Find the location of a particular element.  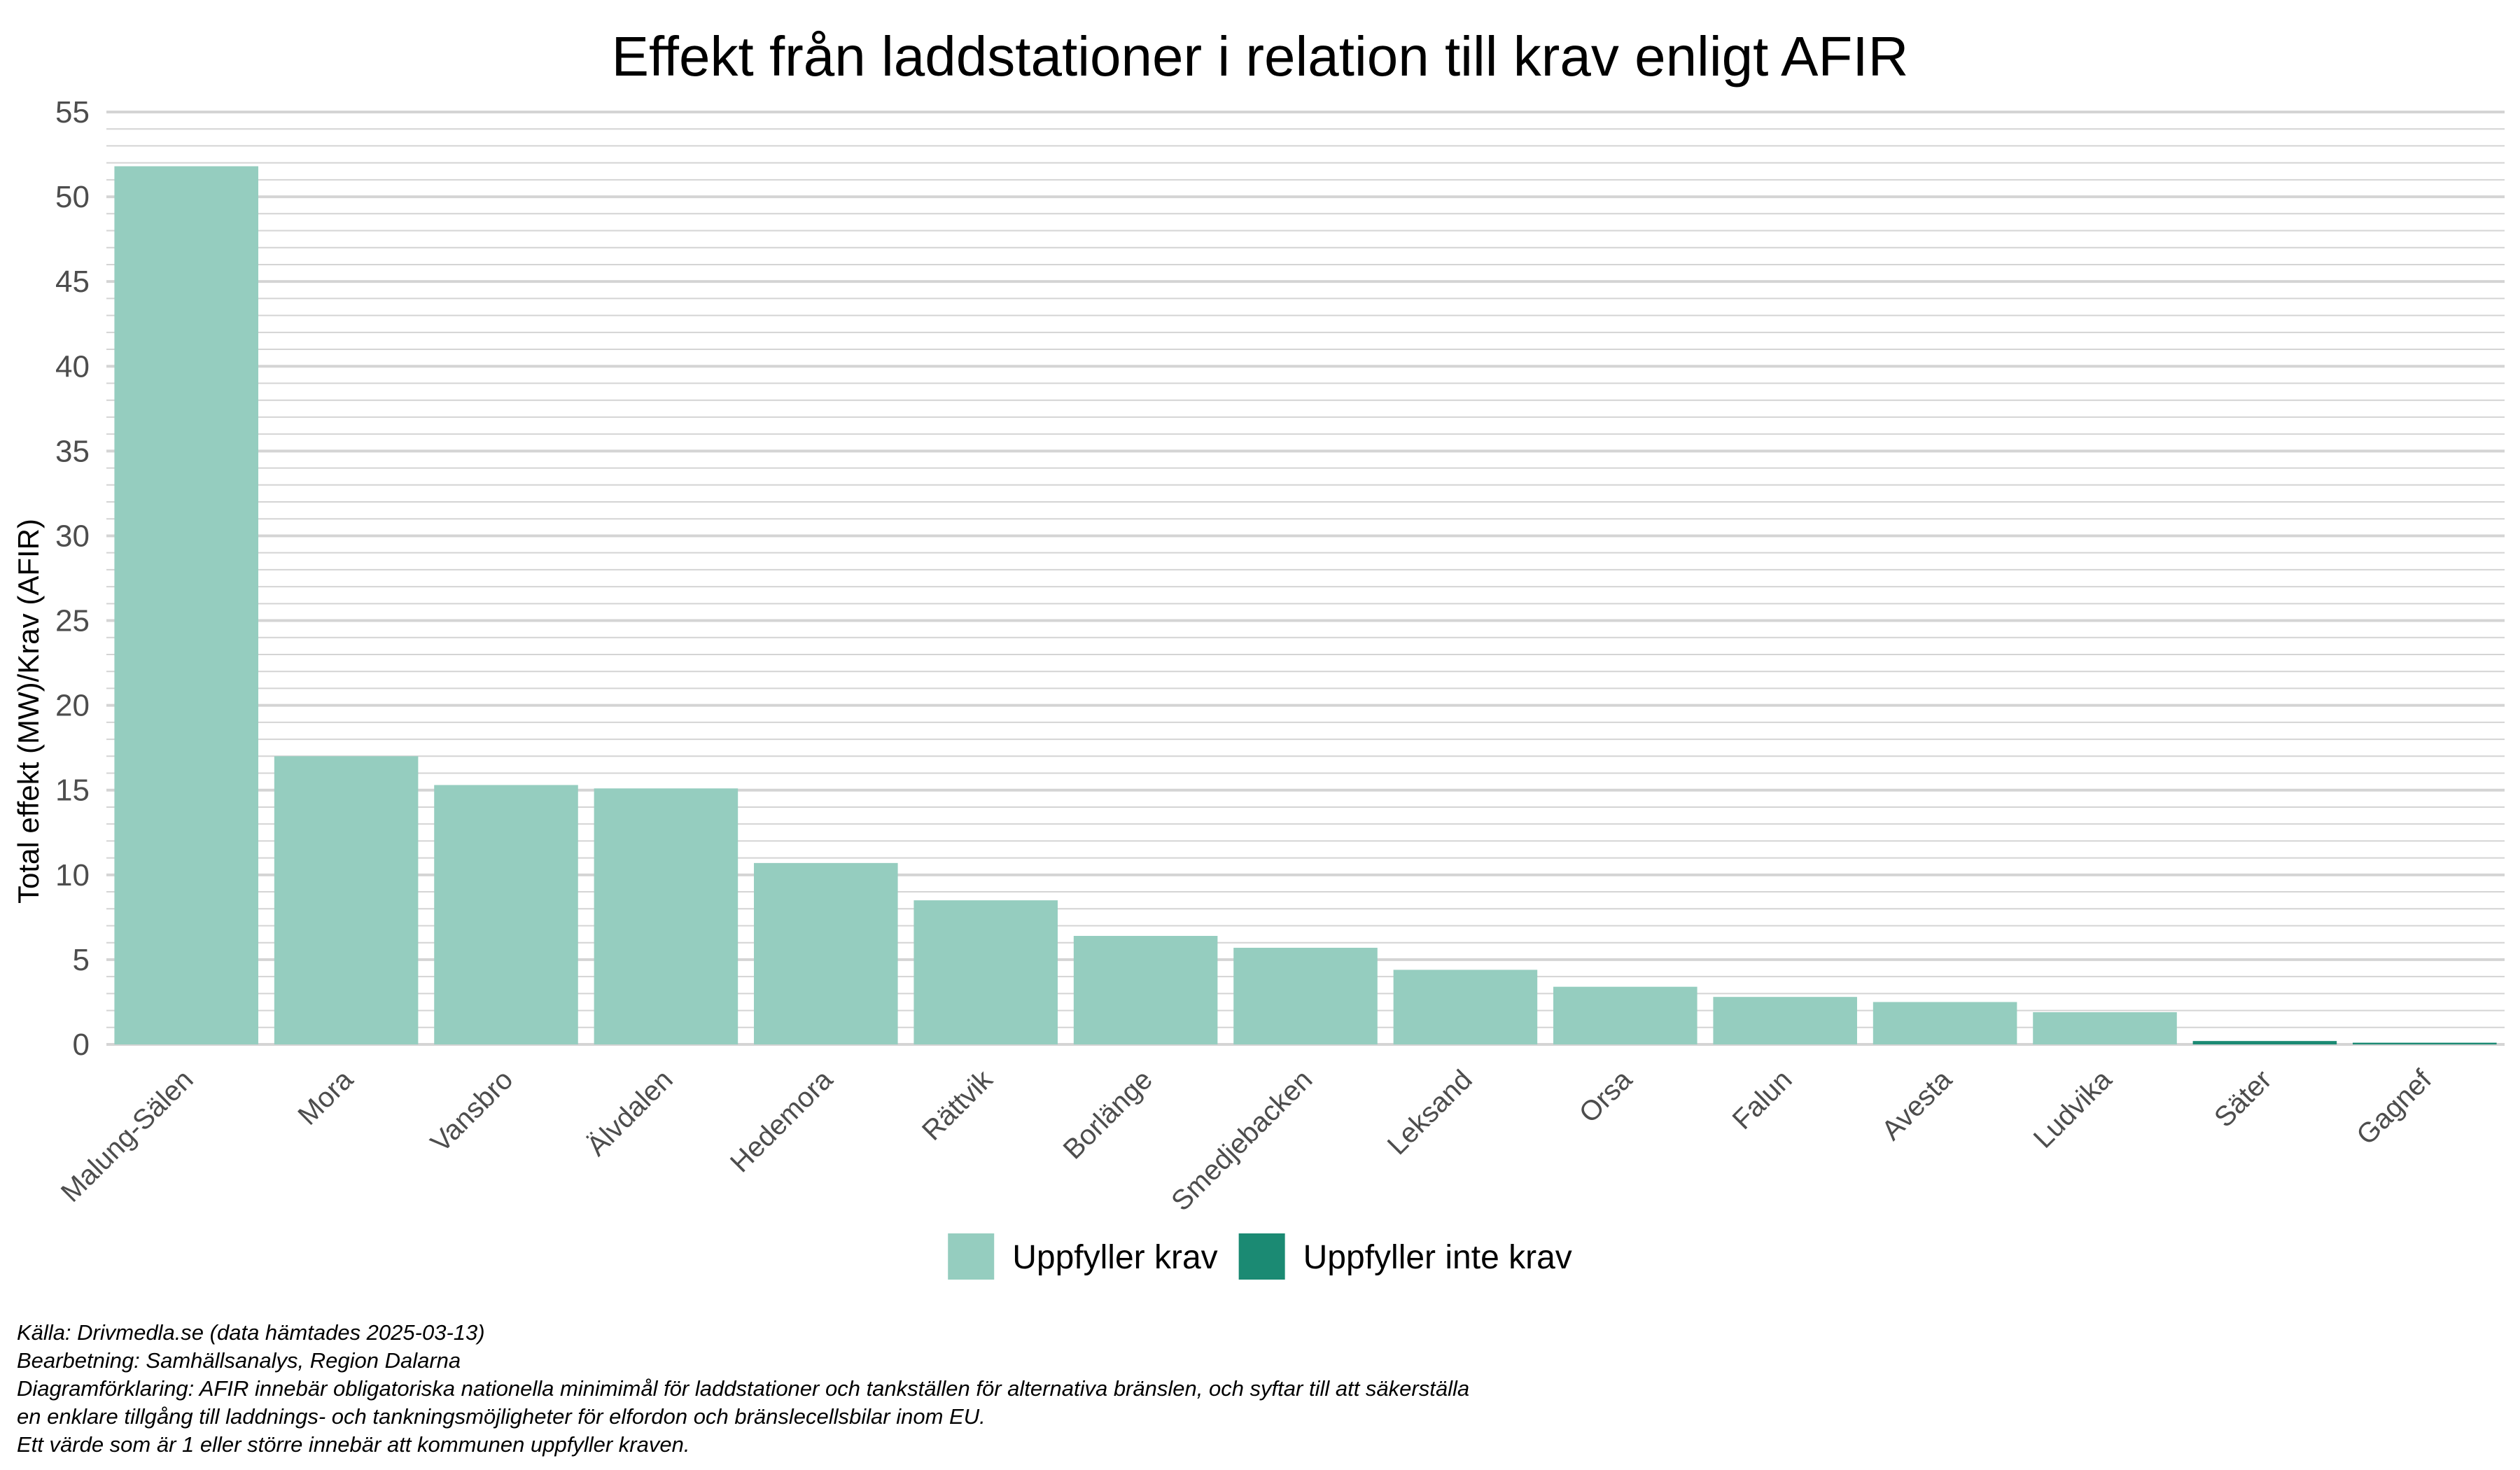

x-tick-label: Älvdalen is located at coordinates (630, 1113).